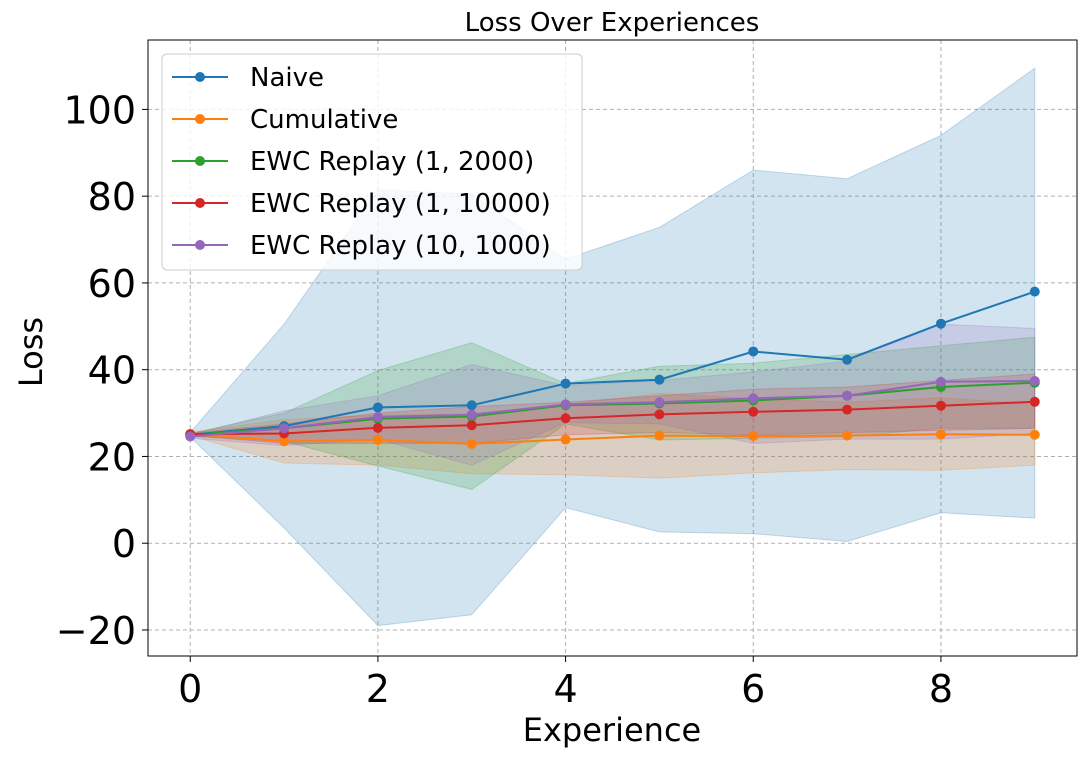  I want to click on x-tick-label: 0, so click(190, 689).